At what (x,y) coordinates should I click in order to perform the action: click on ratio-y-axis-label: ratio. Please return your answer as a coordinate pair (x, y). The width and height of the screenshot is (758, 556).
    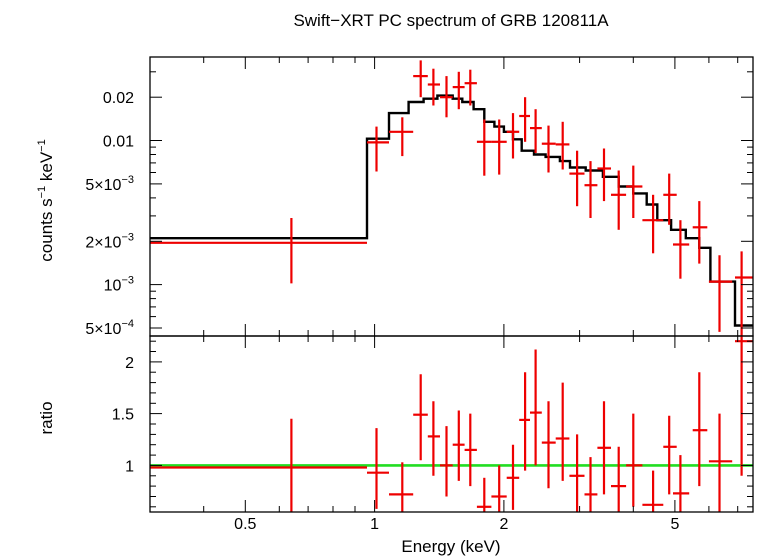
    Looking at the image, I should click on (46, 417).